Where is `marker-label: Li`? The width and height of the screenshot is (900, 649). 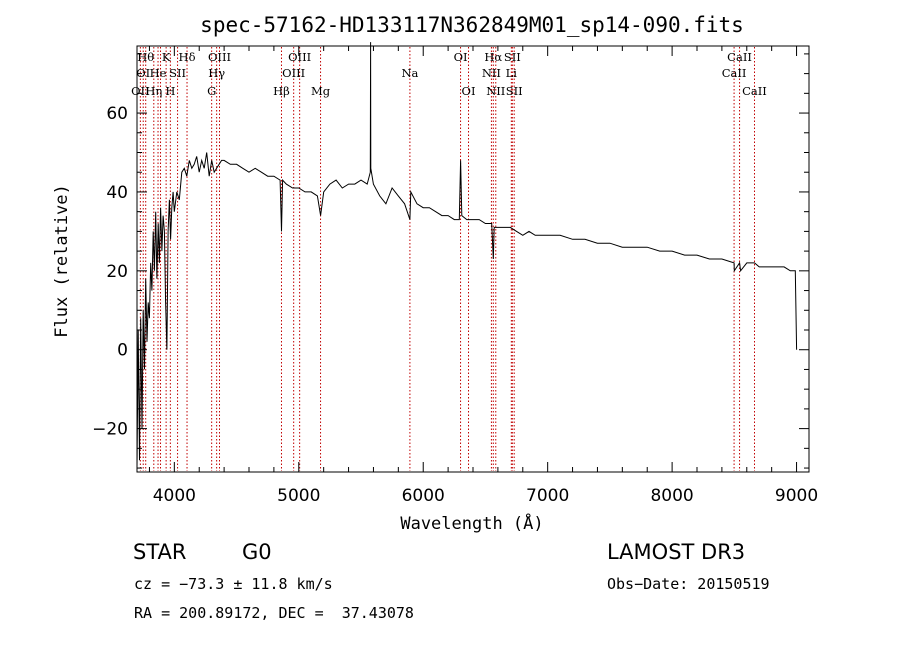
marker-label: Li is located at coordinates (512, 73).